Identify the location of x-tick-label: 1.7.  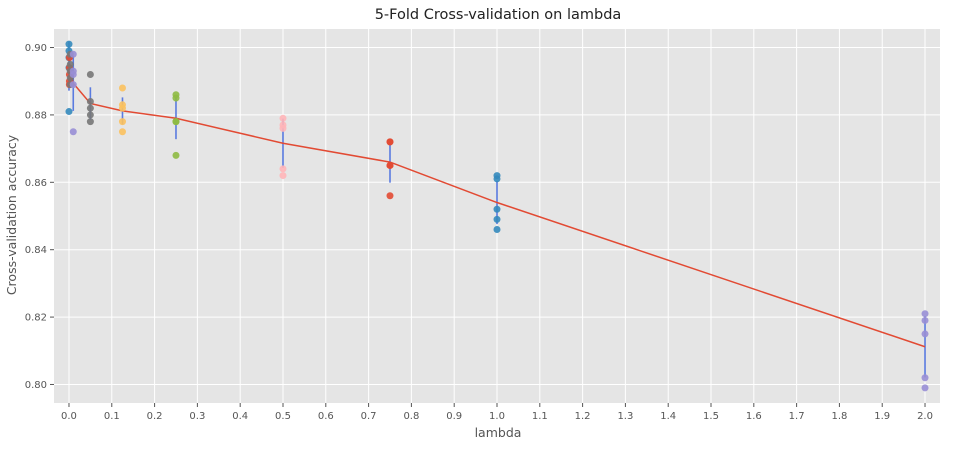
(797, 416).